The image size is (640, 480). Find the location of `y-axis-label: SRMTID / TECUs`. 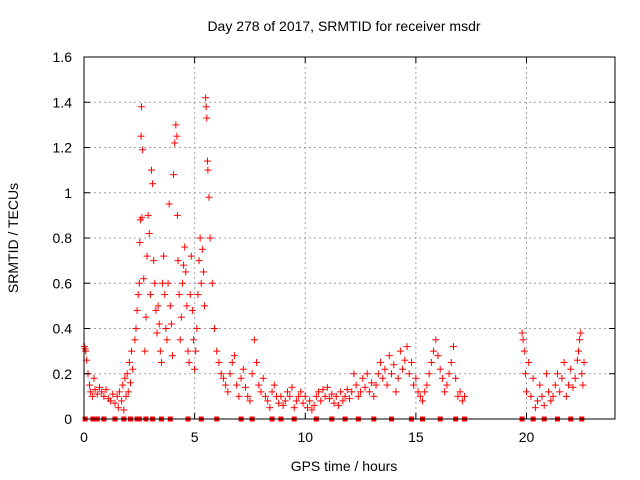

y-axis-label: SRMTID / TECUs is located at coordinates (13, 238).